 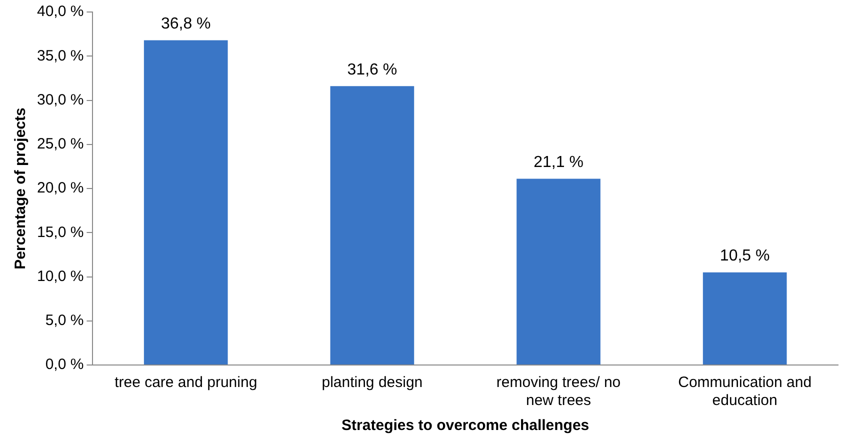 What do you see at coordinates (21, 189) in the screenshot?
I see `y-axis-title: Percentage of projects` at bounding box center [21, 189].